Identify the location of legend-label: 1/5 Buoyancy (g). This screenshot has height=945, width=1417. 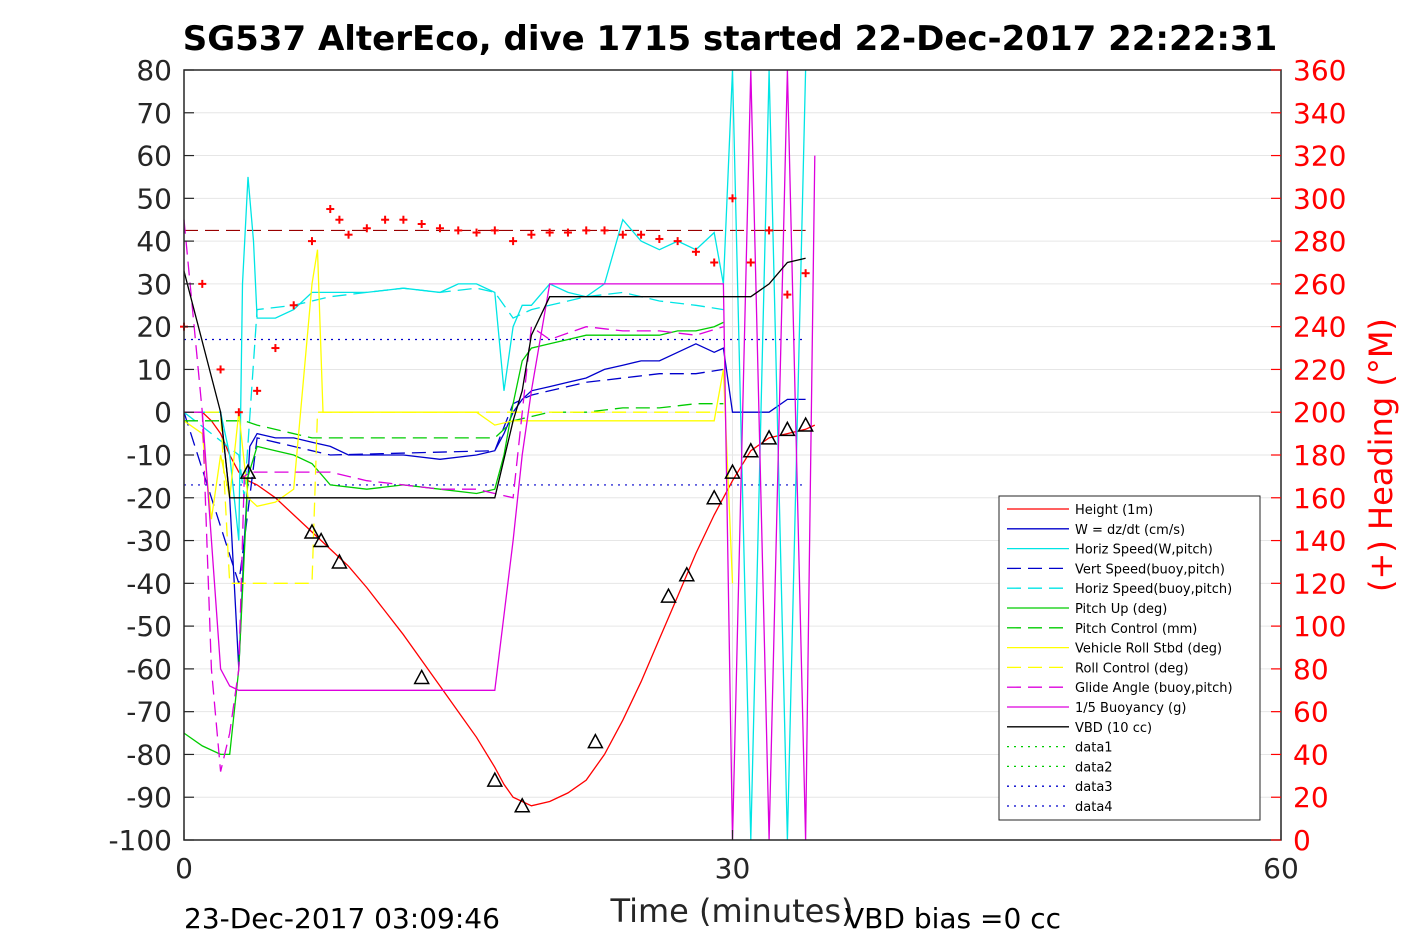
(1130, 708).